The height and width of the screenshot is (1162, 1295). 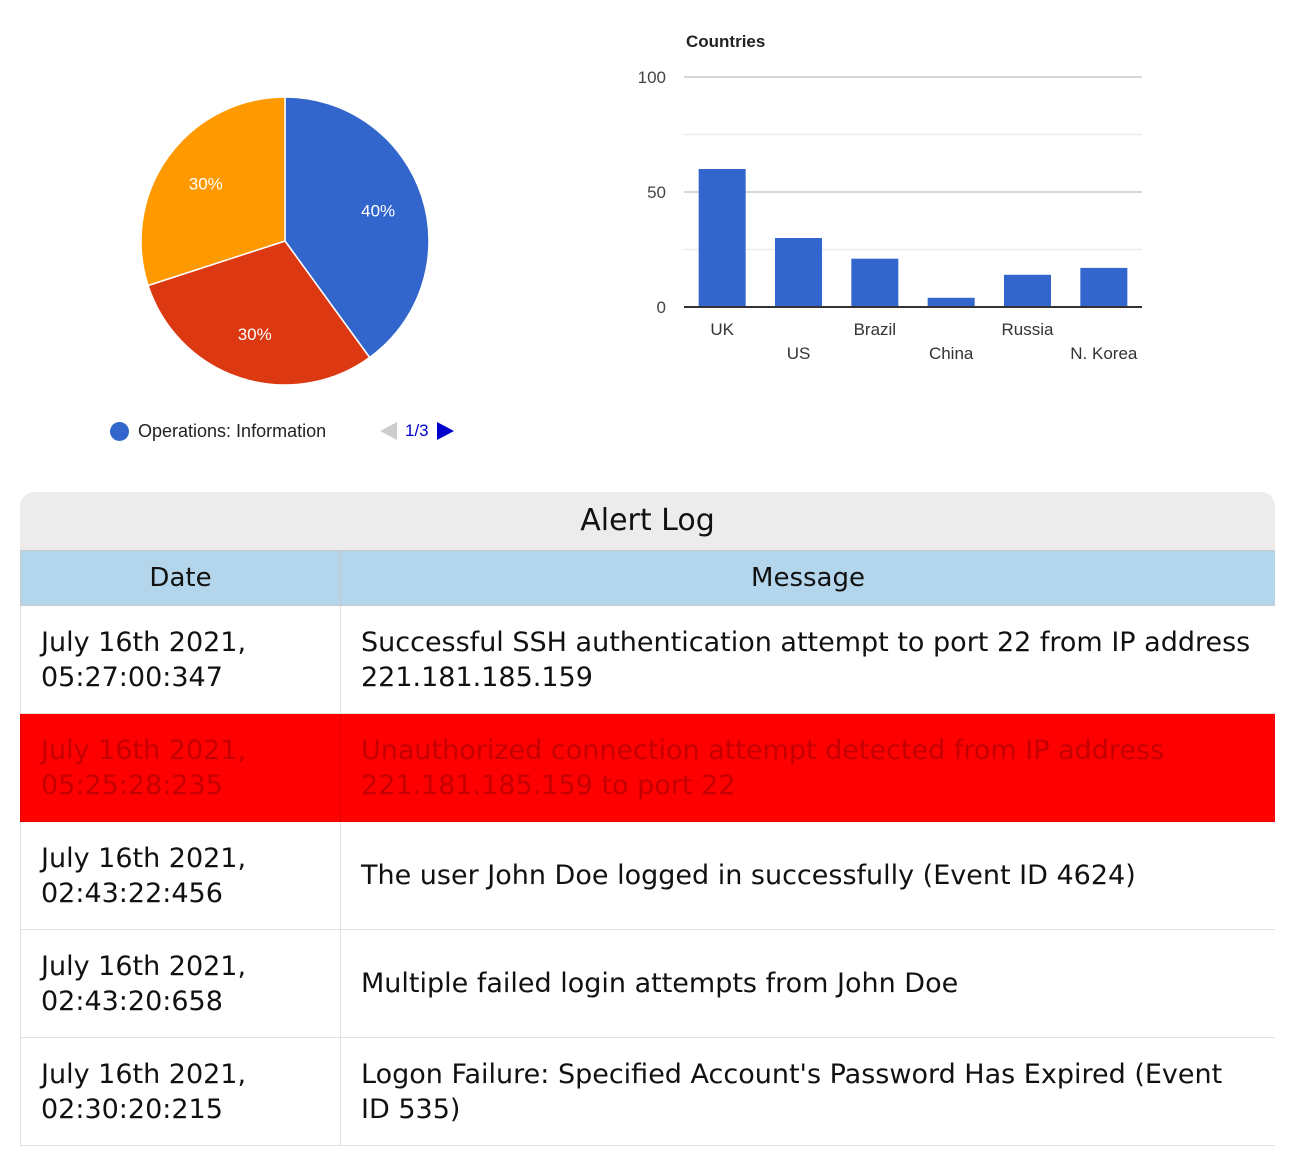 I want to click on bar-chart-title: Countries, so click(x=725, y=41).